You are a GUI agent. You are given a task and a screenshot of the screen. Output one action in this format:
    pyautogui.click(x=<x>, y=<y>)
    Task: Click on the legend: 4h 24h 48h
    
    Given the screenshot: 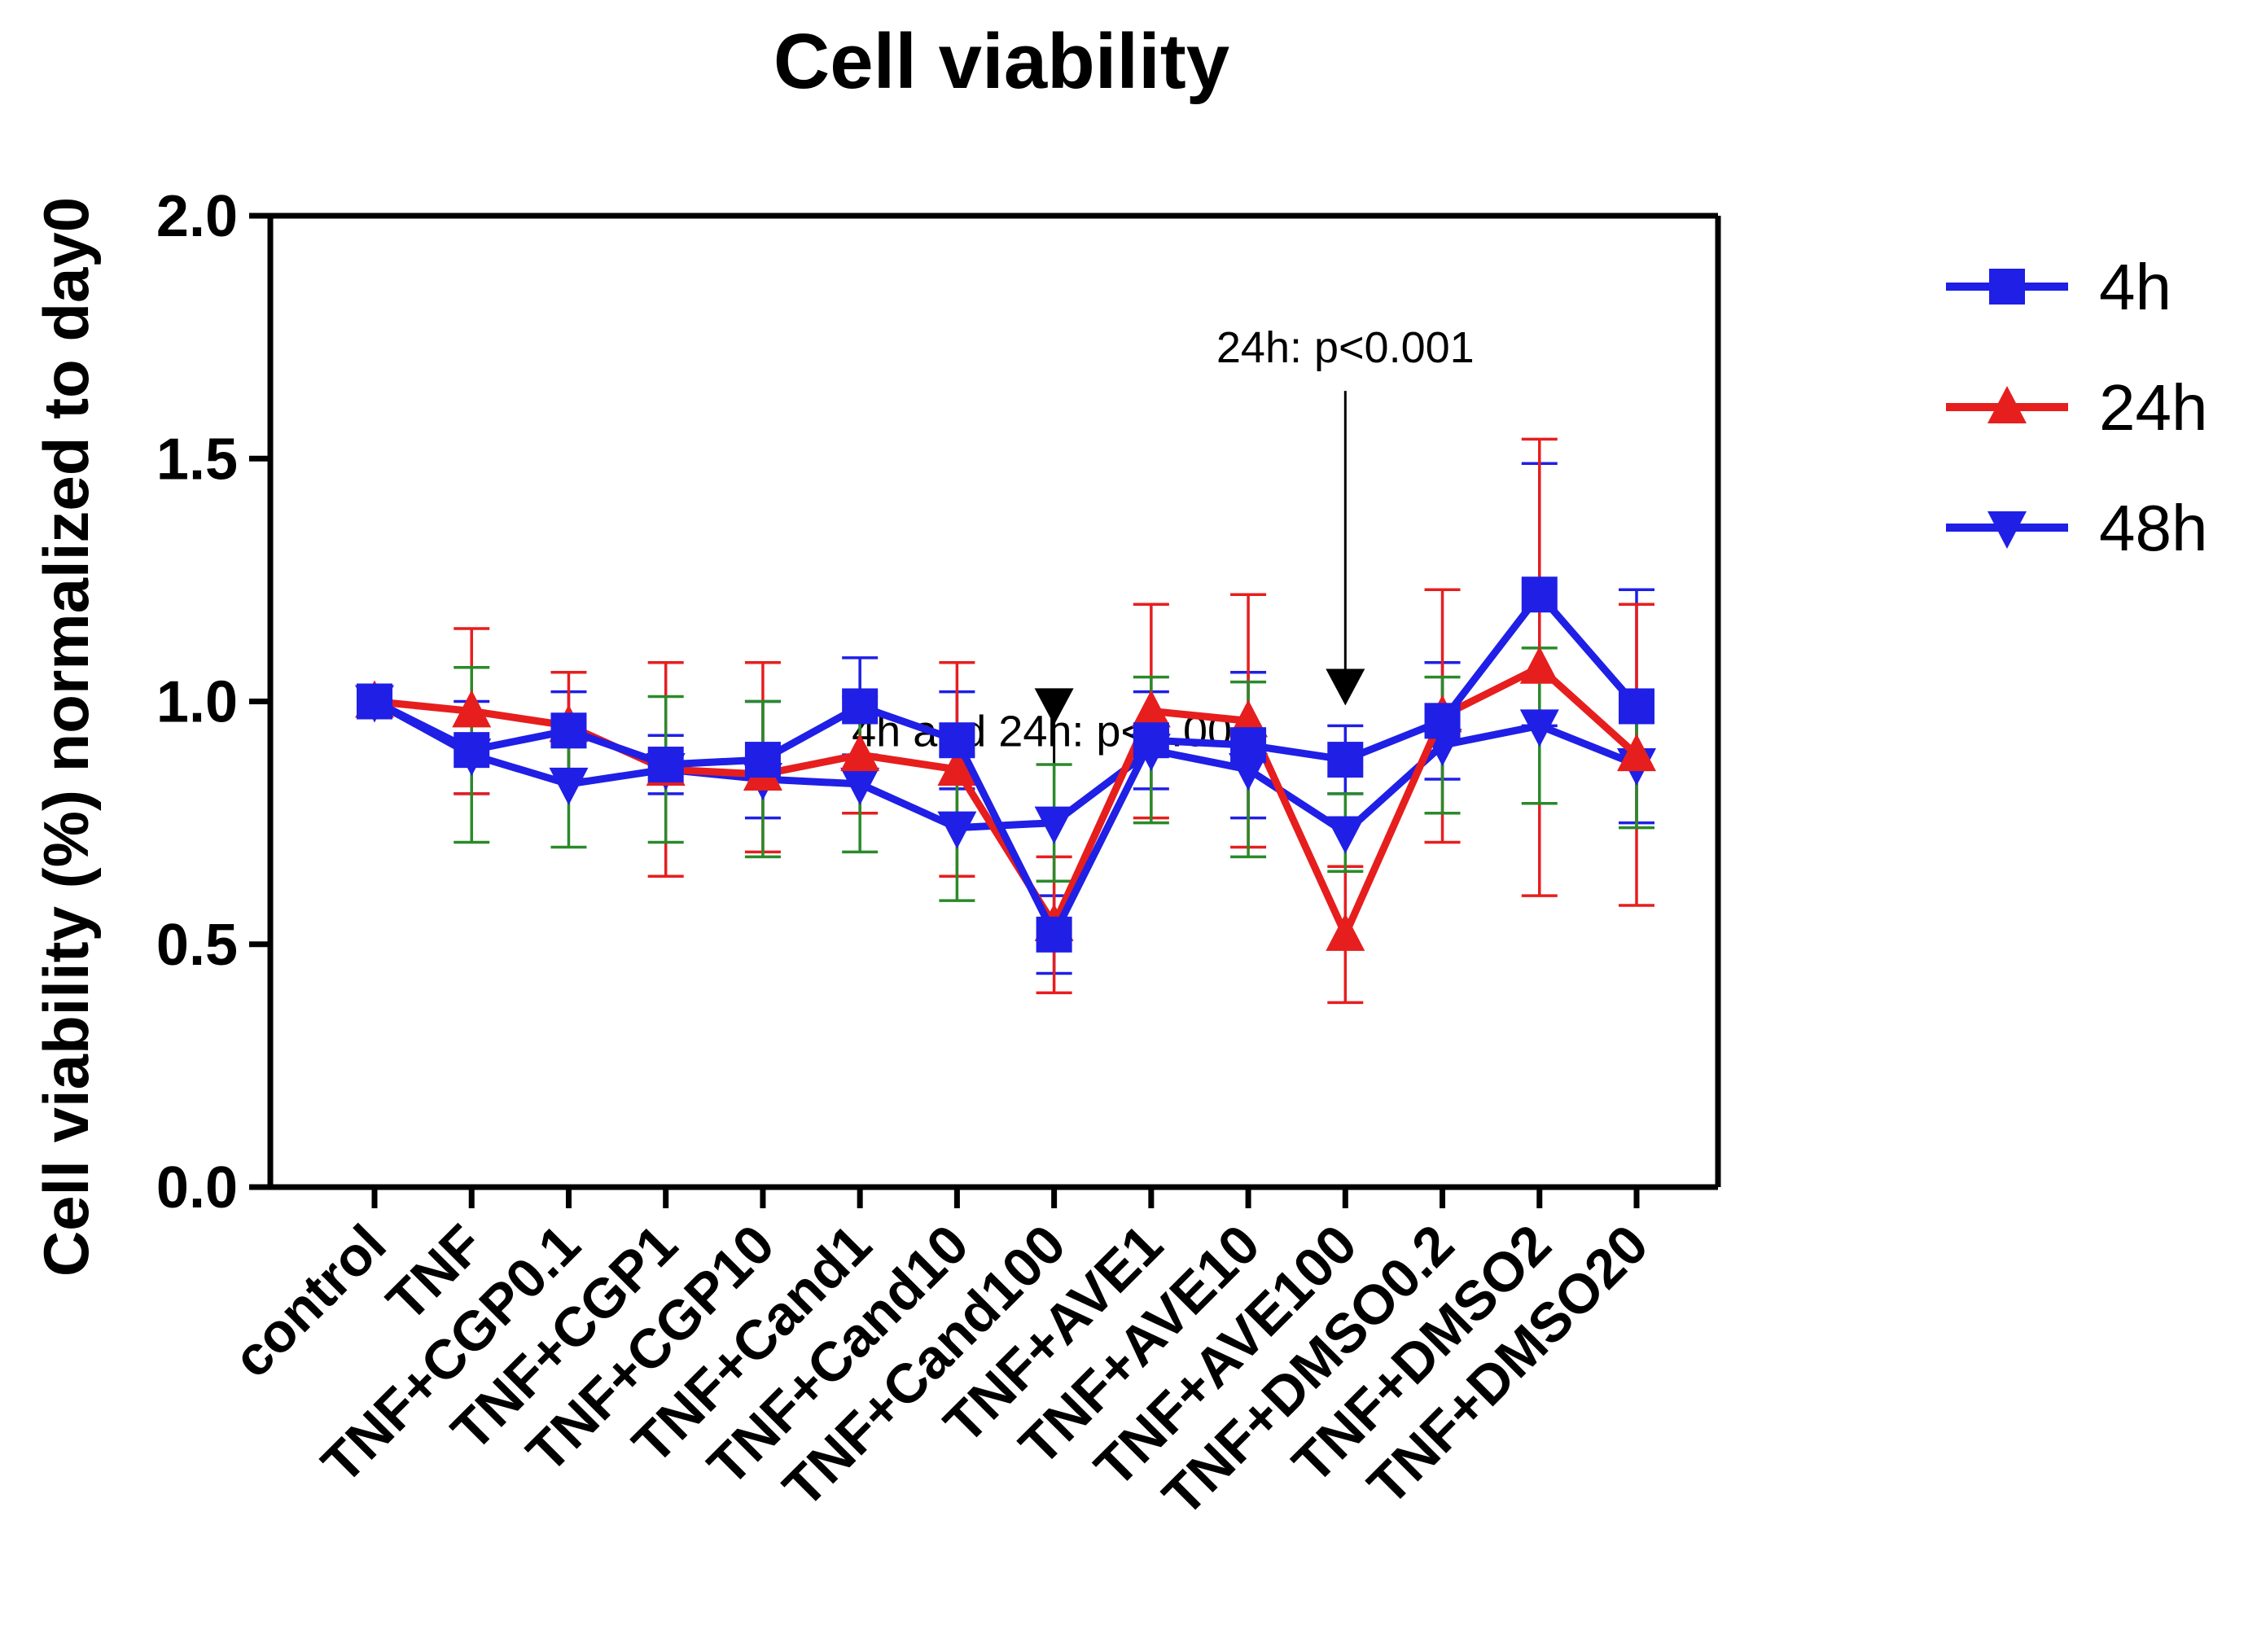 What is the action you would take?
    pyautogui.click(x=2076, y=407)
    